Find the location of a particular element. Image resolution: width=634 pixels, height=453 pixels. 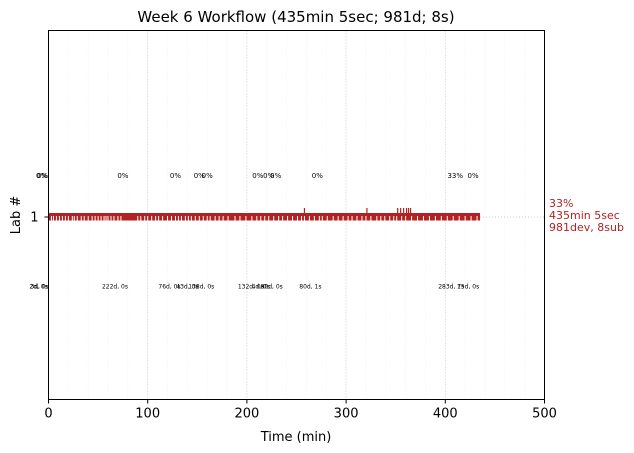

gap-label: 15d, 0s is located at coordinates (468, 287).